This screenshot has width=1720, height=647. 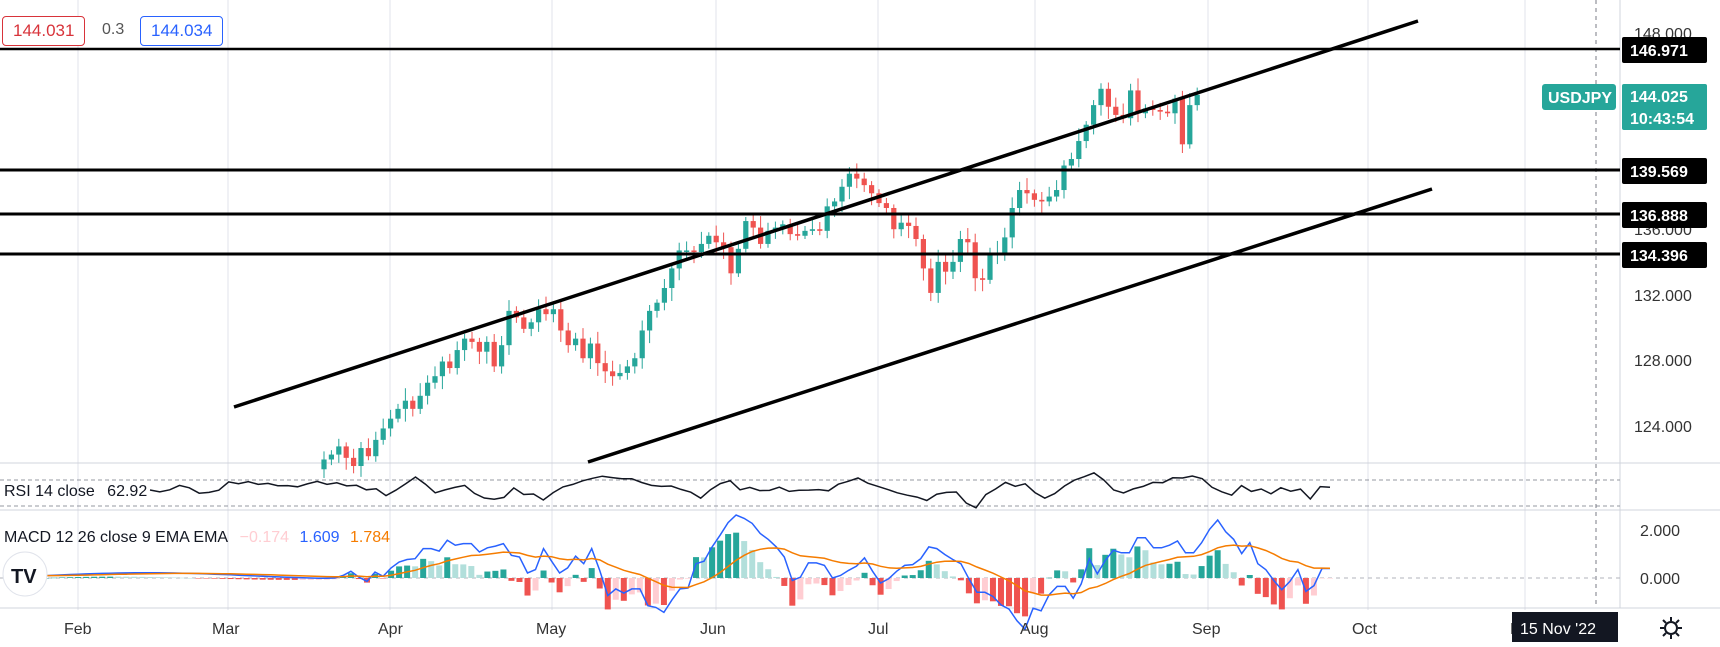 What do you see at coordinates (1565, 627) in the screenshot?
I see `crosshair-date: 15 Nov '22` at bounding box center [1565, 627].